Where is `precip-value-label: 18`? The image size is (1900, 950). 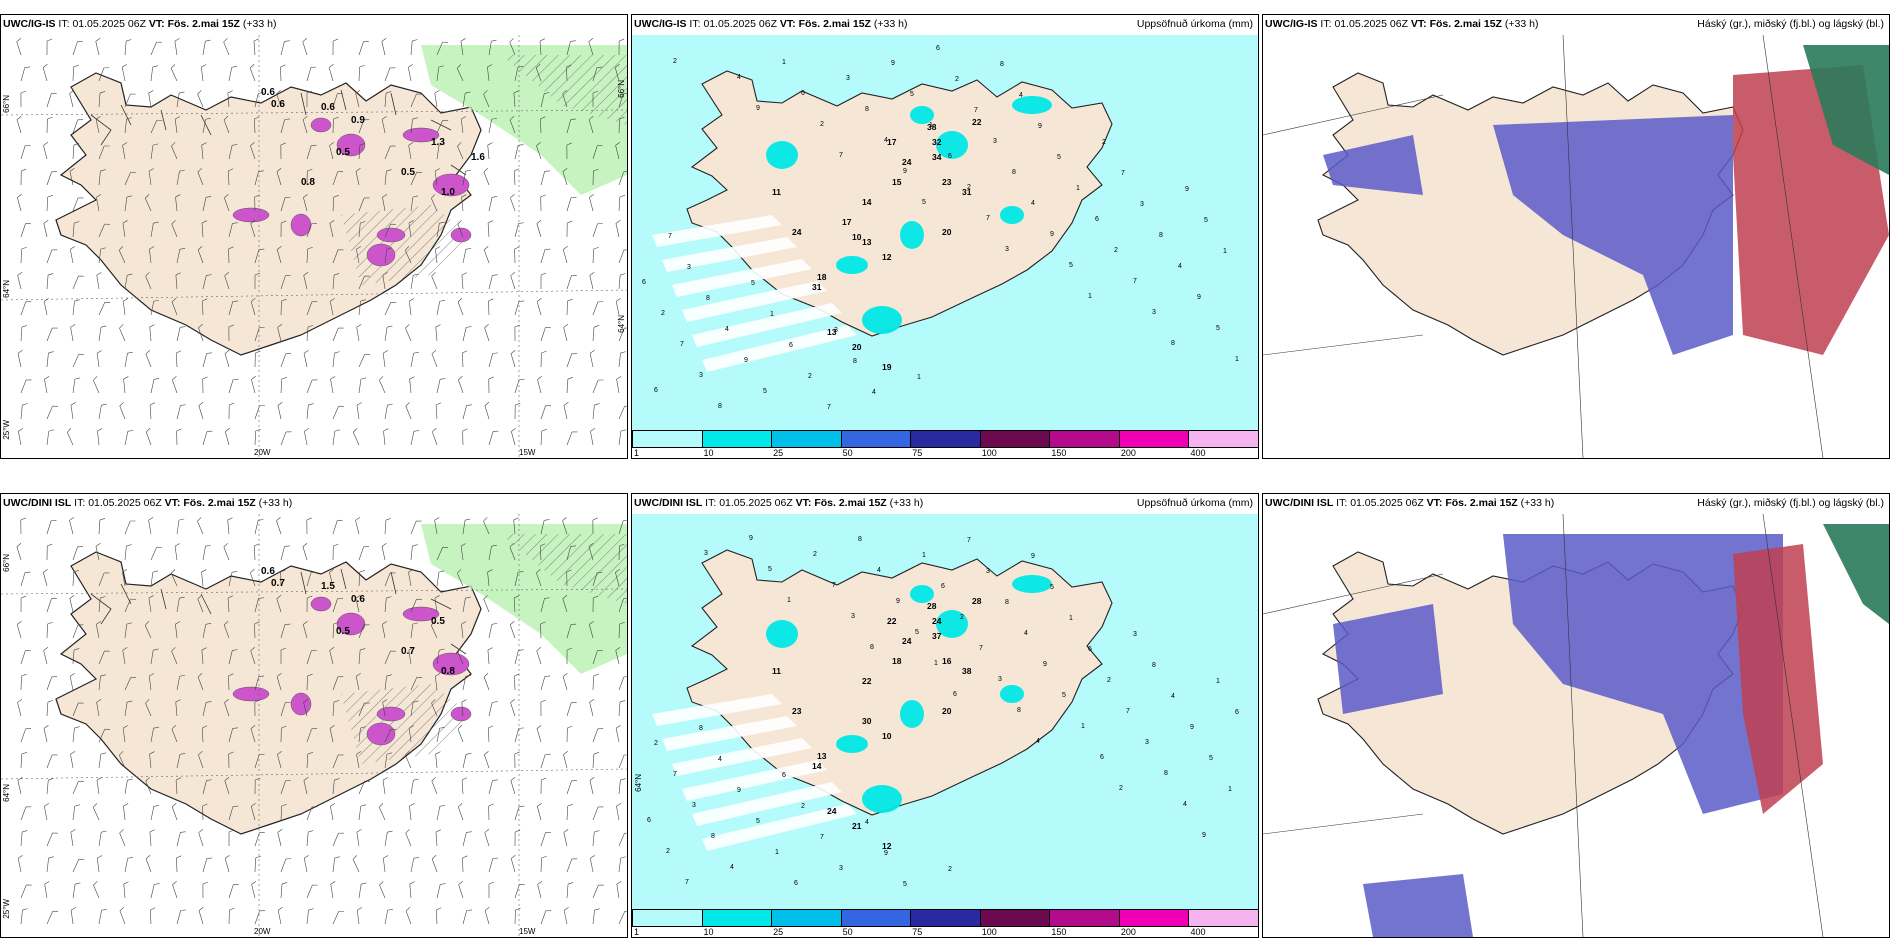
precip-value-label: 18 is located at coordinates (822, 277).